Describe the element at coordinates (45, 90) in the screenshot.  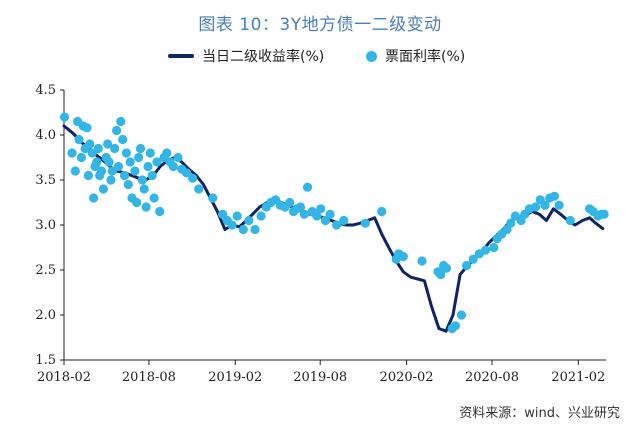
I see `y-tick-label-6: 4.5` at that location.